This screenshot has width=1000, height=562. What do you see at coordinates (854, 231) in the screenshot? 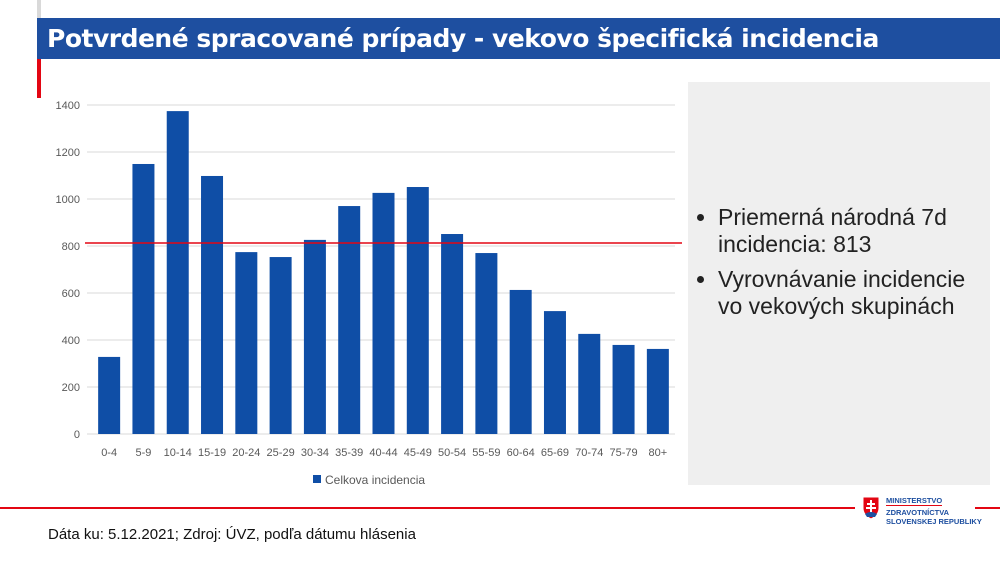
I see `bullet-national-incidence: Priemerná národná 7d incidencia: 813` at bounding box center [854, 231].